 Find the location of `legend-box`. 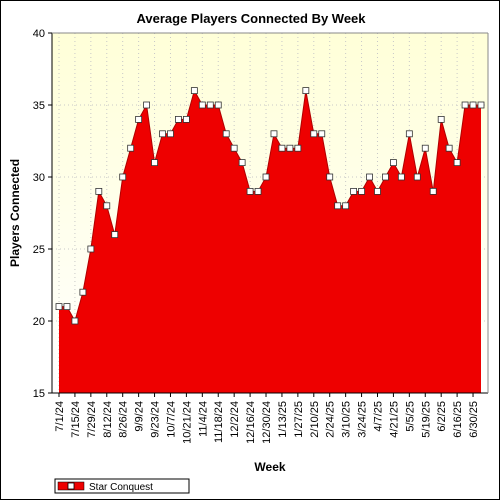

legend-box is located at coordinates (122, 486).